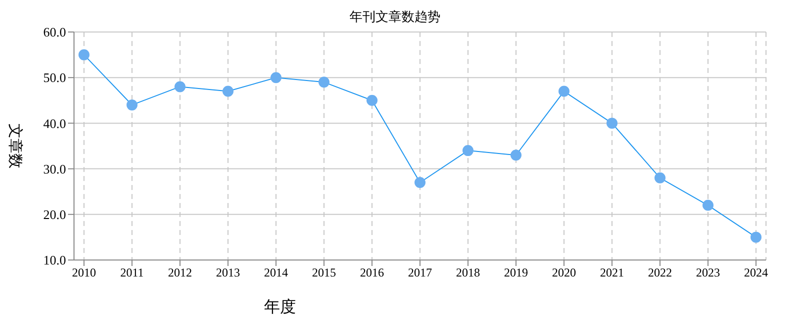 The width and height of the screenshot is (790, 330). Describe the element at coordinates (420, 273) in the screenshot. I see `x-tick-label: 2017` at that location.